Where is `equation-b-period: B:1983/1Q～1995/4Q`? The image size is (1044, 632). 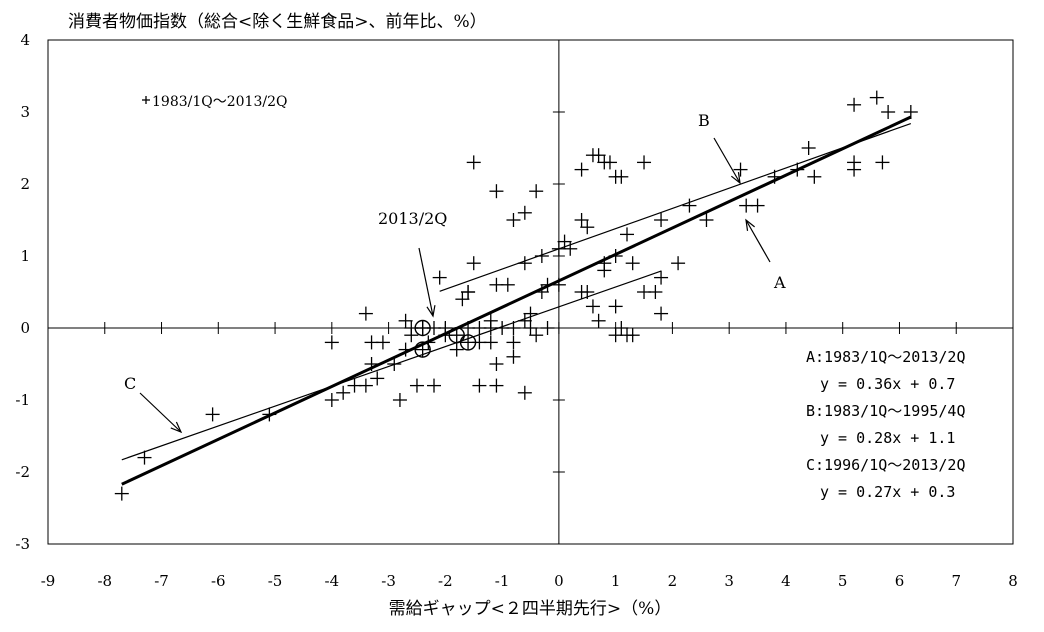
equation-b-period: B:1983/1Q～1995/4Q is located at coordinates (886, 411).